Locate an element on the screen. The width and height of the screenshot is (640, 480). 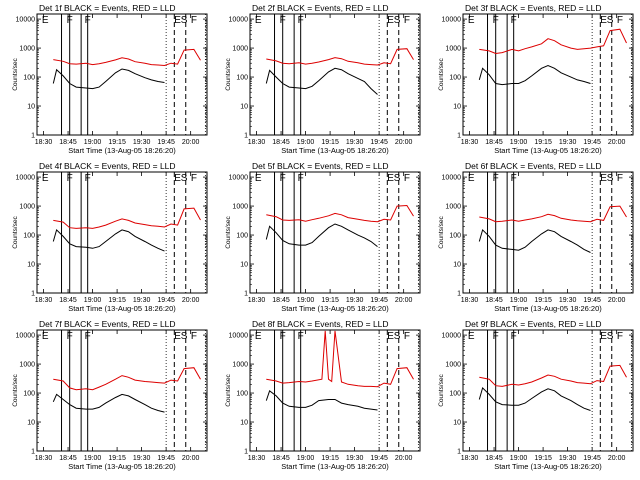
panel-title: Det 4f BLACK = Events, RED = LLD is located at coordinates (107, 166).